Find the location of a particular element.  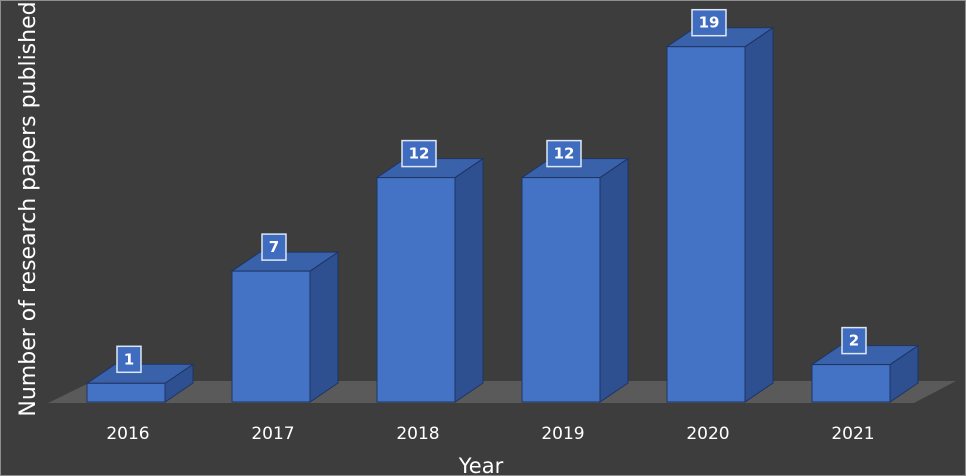

bar-2018 is located at coordinates (430, 280).